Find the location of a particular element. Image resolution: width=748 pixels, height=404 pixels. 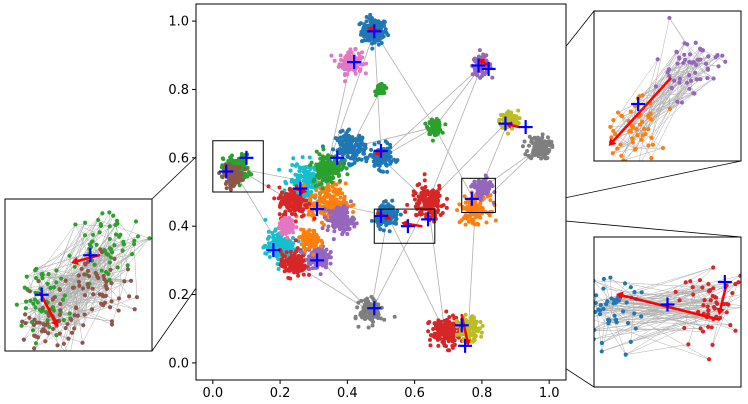

x-tick-label: 1.0 is located at coordinates (549, 393).